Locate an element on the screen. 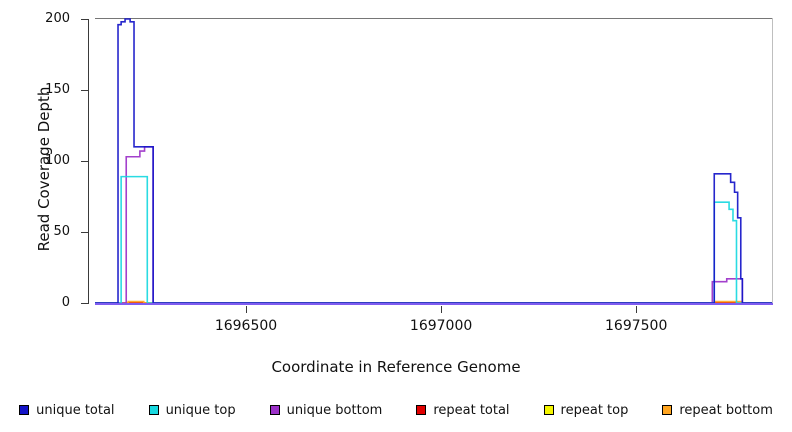 The height and width of the screenshot is (432, 792). y-tick-label-0: 0 is located at coordinates (65, 302).